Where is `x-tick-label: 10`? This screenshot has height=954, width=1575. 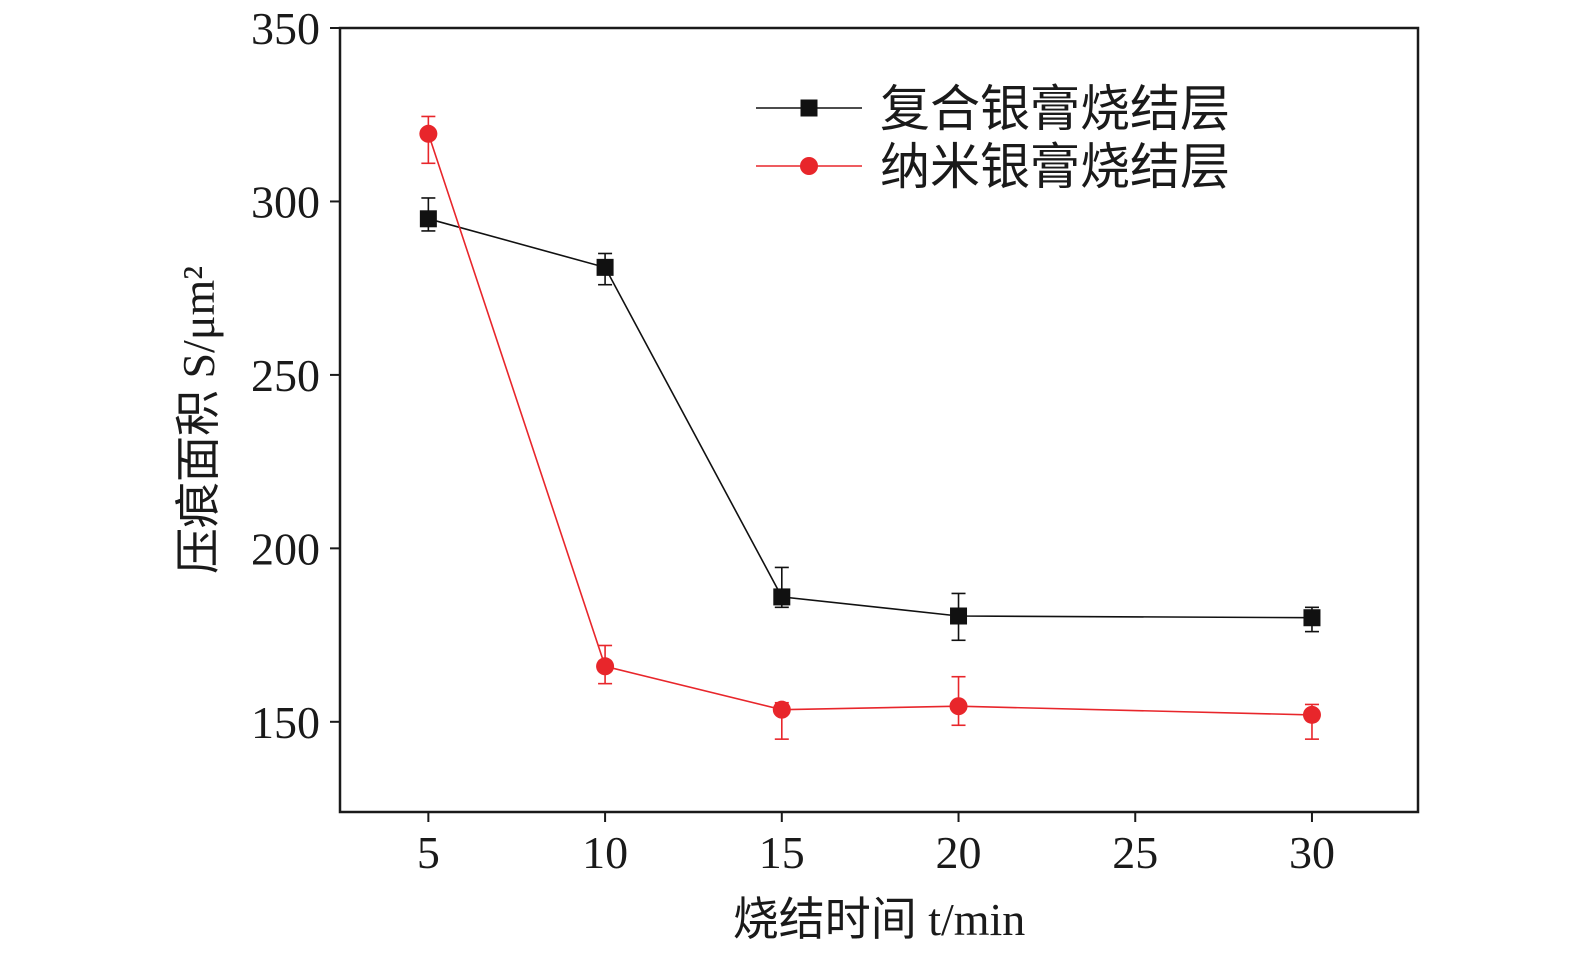
x-tick-label: 10 is located at coordinates (605, 852).